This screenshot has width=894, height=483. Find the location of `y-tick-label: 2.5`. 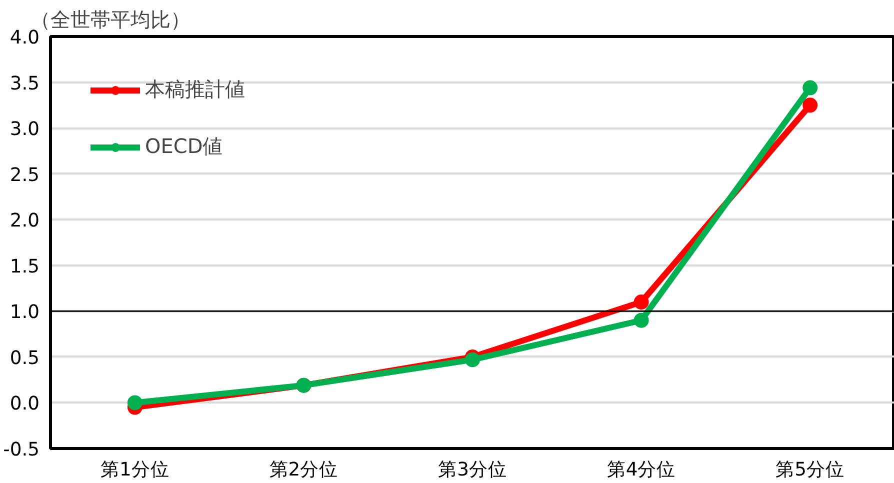

y-tick-label: 2.5 is located at coordinates (25, 175).